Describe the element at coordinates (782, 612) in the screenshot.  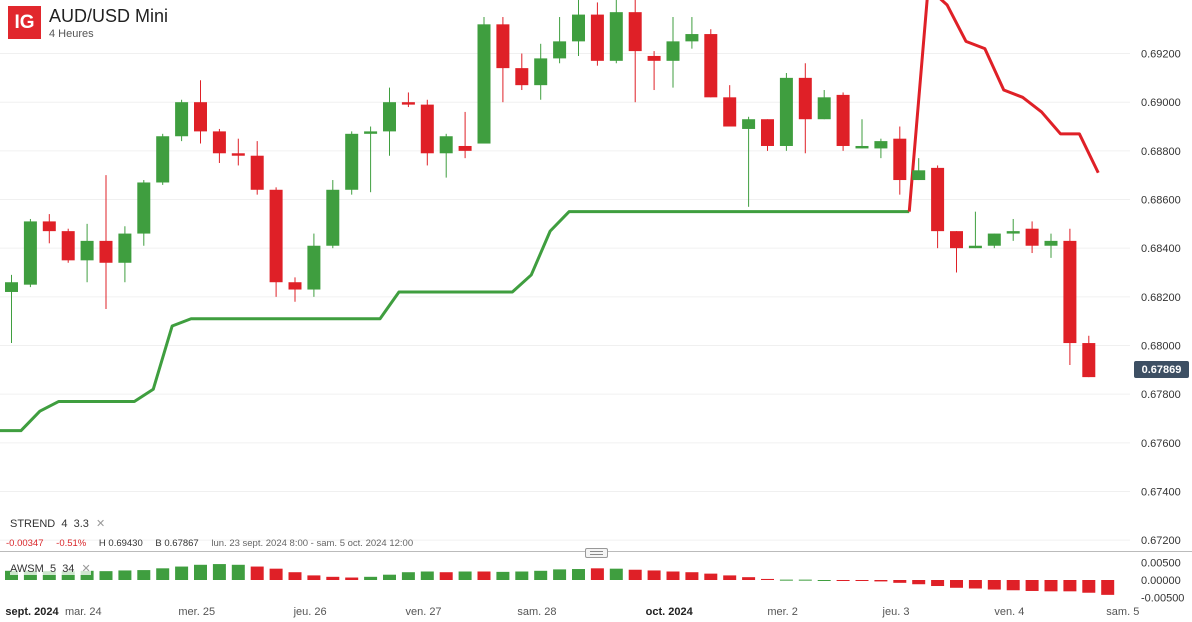
I see `x-tick-label: mer. 2` at that location.